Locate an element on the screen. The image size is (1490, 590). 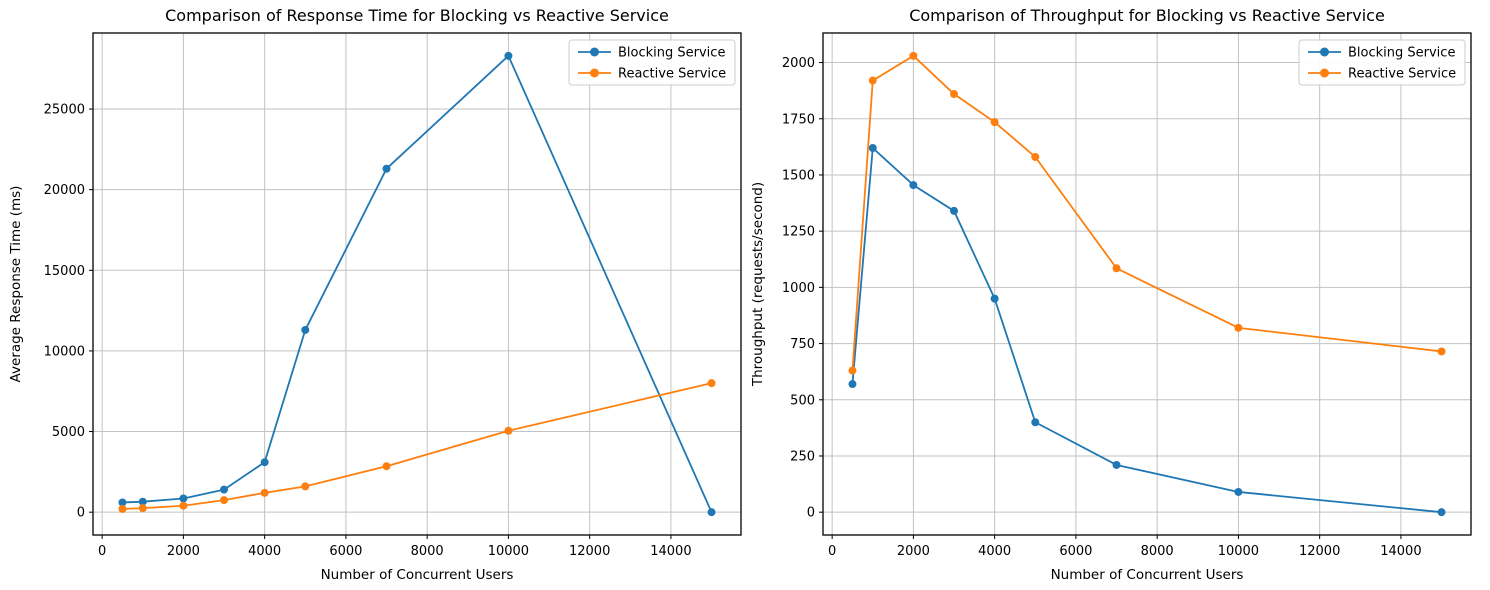
y-tick-label: 250 is located at coordinates (802, 456).